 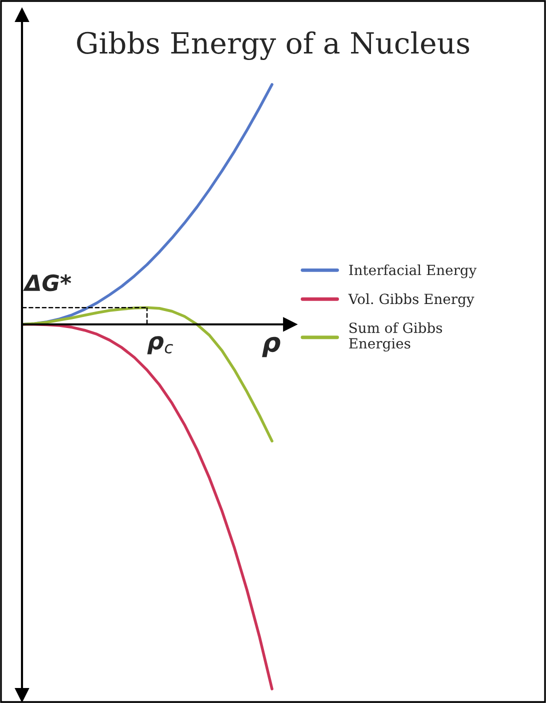 I want to click on legend-label: Interfacial Energy, so click(x=413, y=271).